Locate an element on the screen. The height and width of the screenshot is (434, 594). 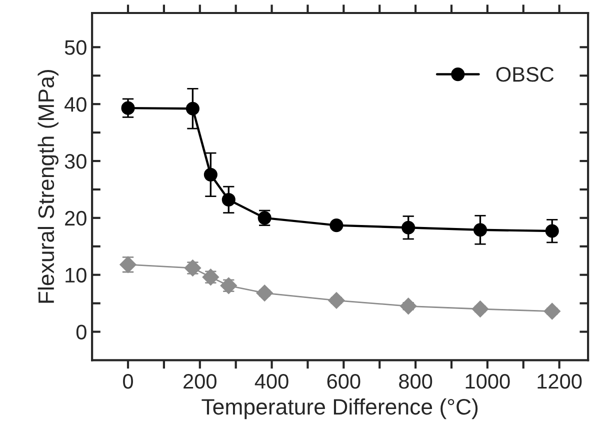
y-tick-label: 40 is located at coordinates (75, 104).